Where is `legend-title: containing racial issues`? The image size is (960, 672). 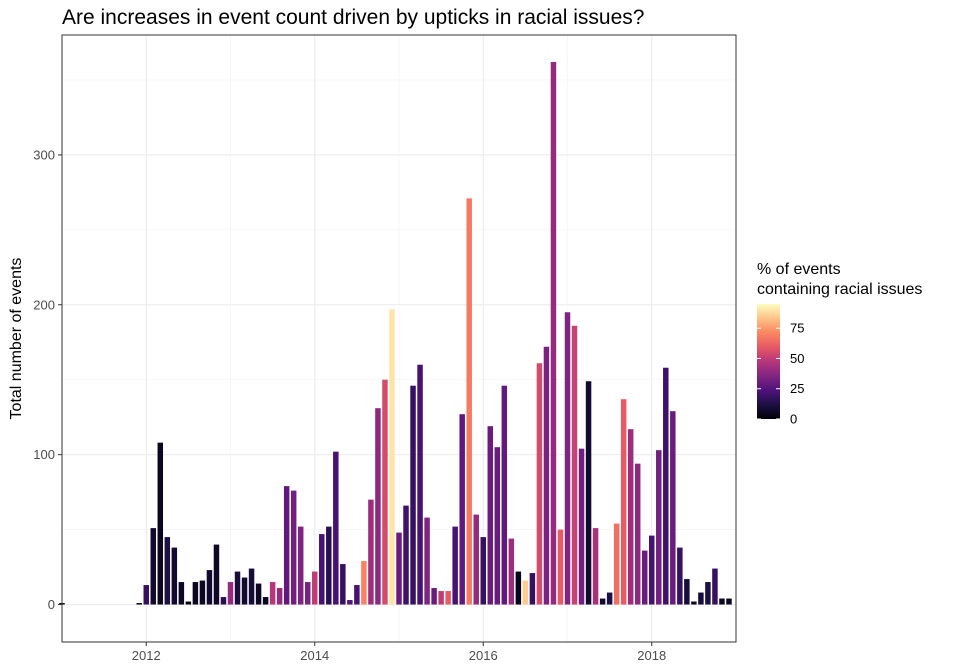
legend-title: containing racial issues is located at coordinates (839, 289).